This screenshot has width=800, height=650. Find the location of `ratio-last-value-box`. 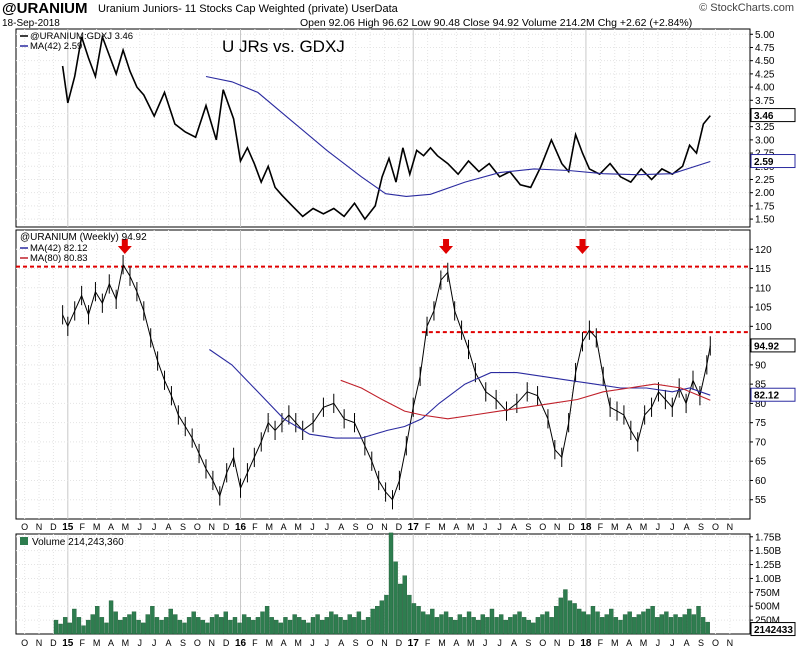

ratio-last-value-box is located at coordinates (773, 115).